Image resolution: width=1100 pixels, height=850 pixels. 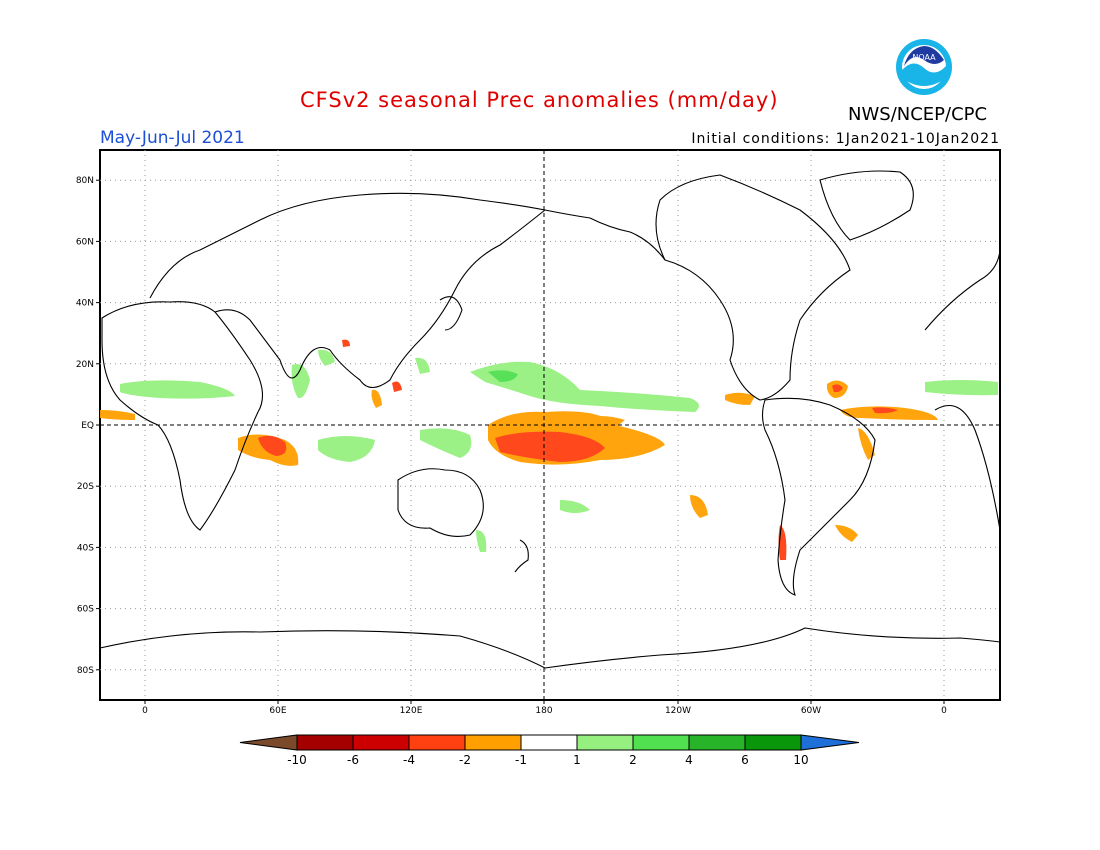 I want to click on coast-africa-right, so click(x=967, y=468).